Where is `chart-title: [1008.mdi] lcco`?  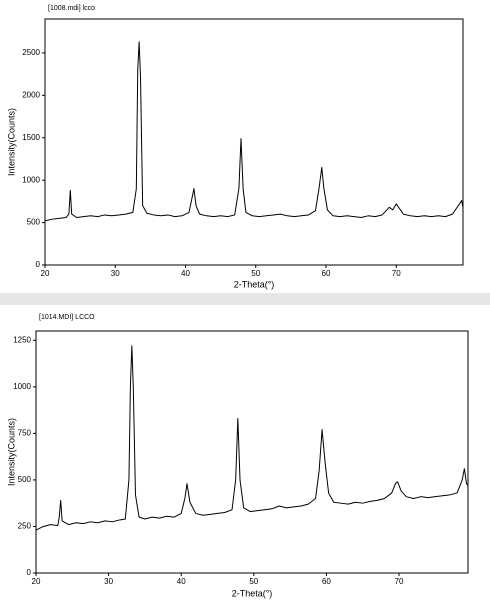
chart-title: [1008.mdi] lcco is located at coordinates (71, 8).